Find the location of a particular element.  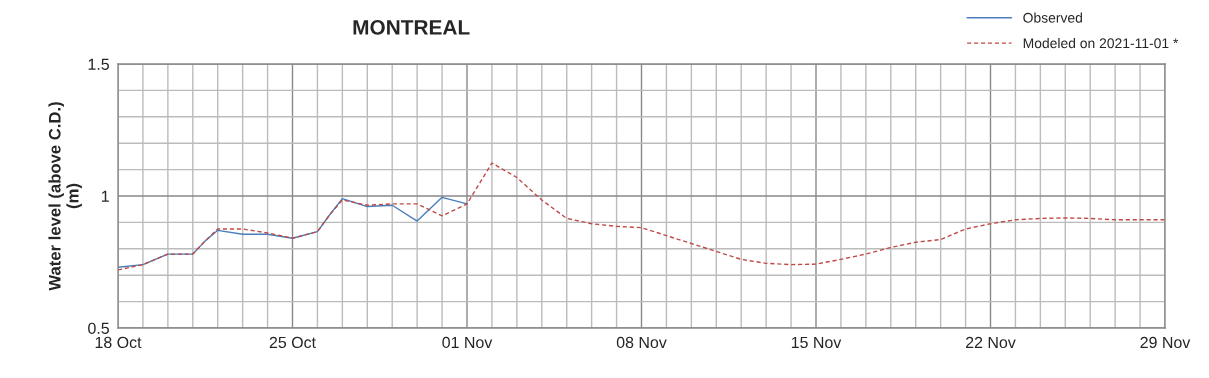

x-tick-label: 01 Nov is located at coordinates (467, 342).